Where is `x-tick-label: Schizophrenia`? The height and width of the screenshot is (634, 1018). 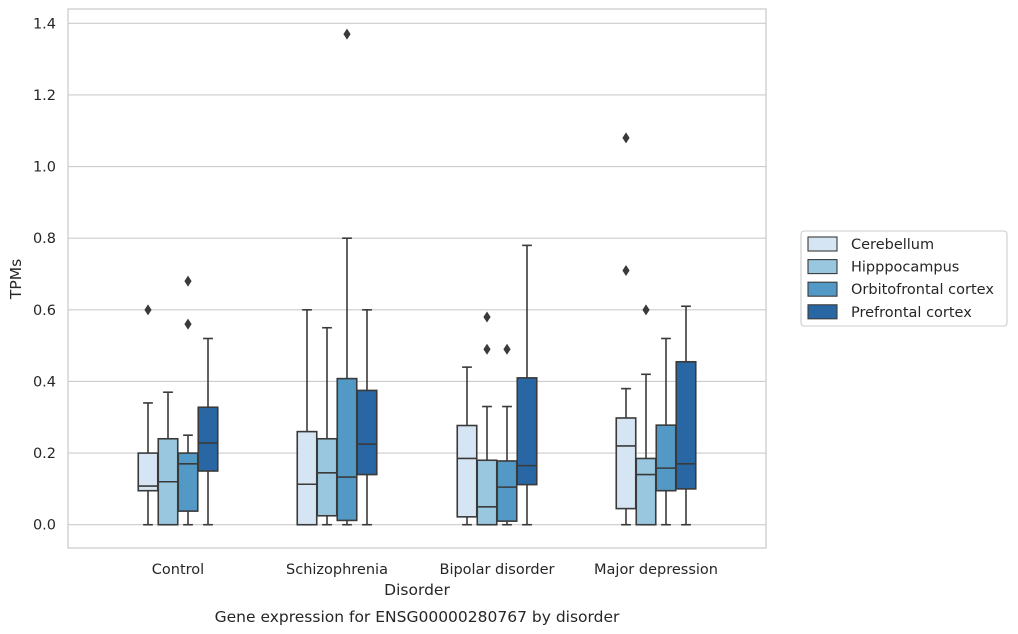
x-tick-label: Schizophrenia is located at coordinates (337, 570).